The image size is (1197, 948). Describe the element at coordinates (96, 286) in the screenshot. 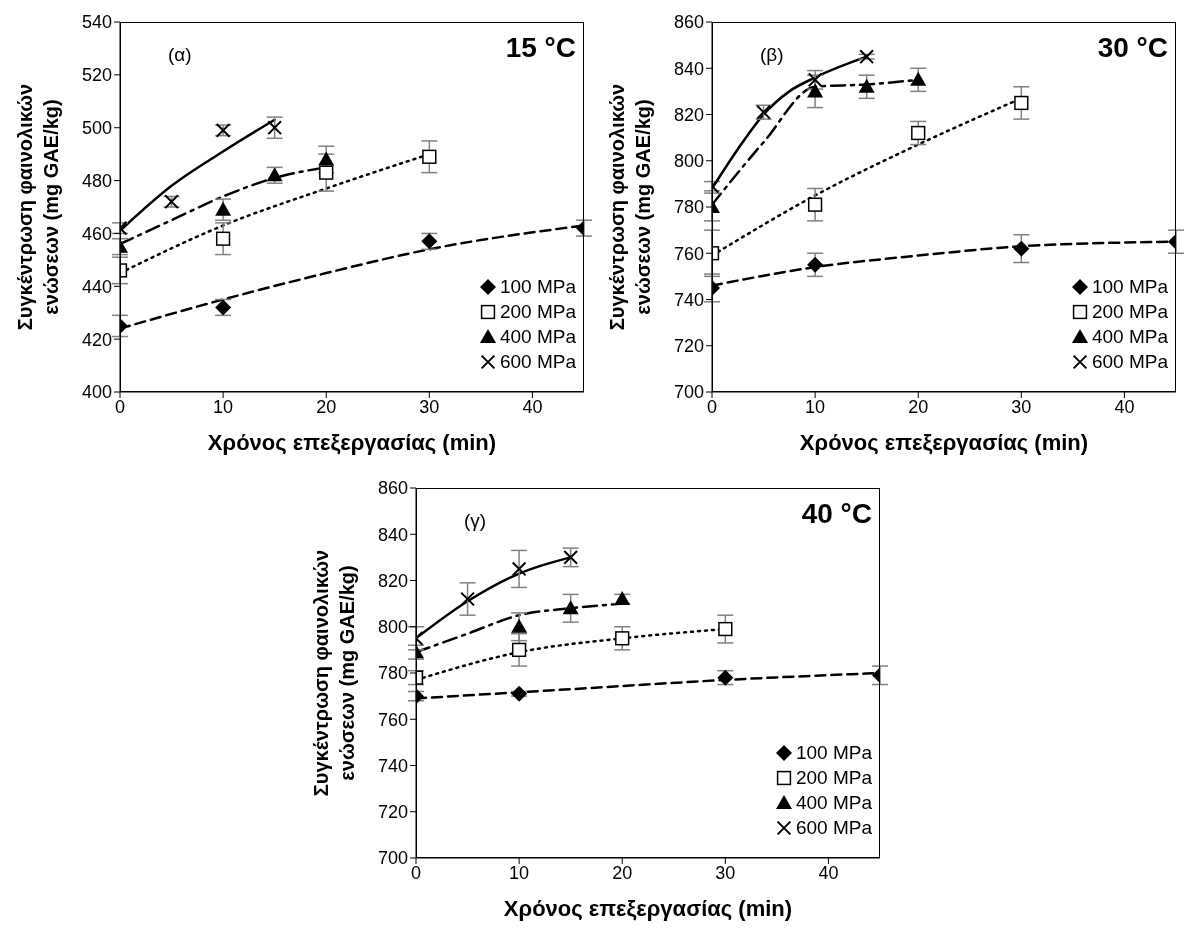

I see `y-tick-label: 440` at that location.